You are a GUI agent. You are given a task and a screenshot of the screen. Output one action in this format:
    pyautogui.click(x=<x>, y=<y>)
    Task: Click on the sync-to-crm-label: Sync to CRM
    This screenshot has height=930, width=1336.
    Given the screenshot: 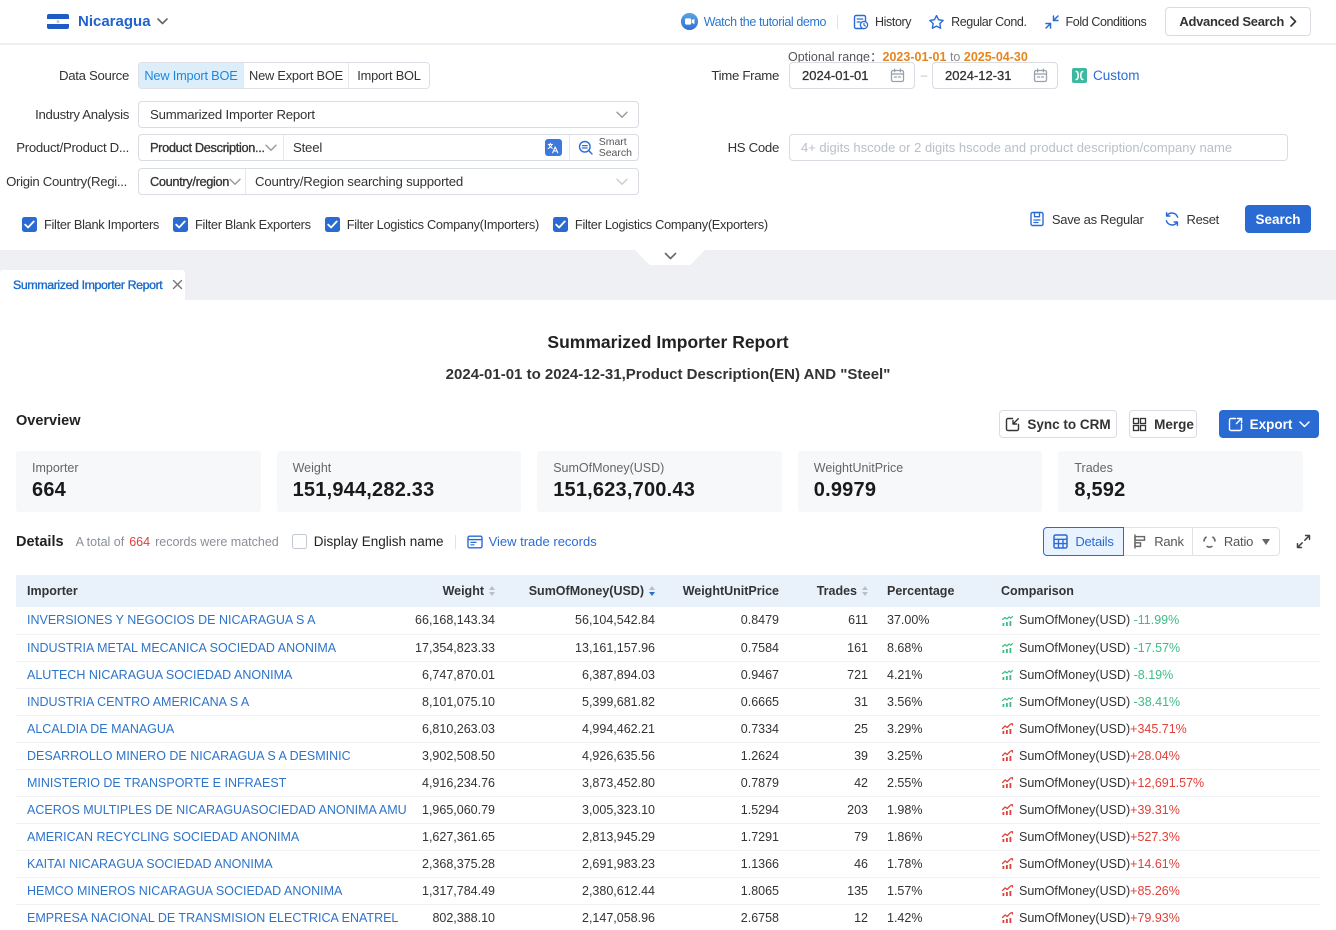 What is the action you would take?
    pyautogui.click(x=1069, y=424)
    